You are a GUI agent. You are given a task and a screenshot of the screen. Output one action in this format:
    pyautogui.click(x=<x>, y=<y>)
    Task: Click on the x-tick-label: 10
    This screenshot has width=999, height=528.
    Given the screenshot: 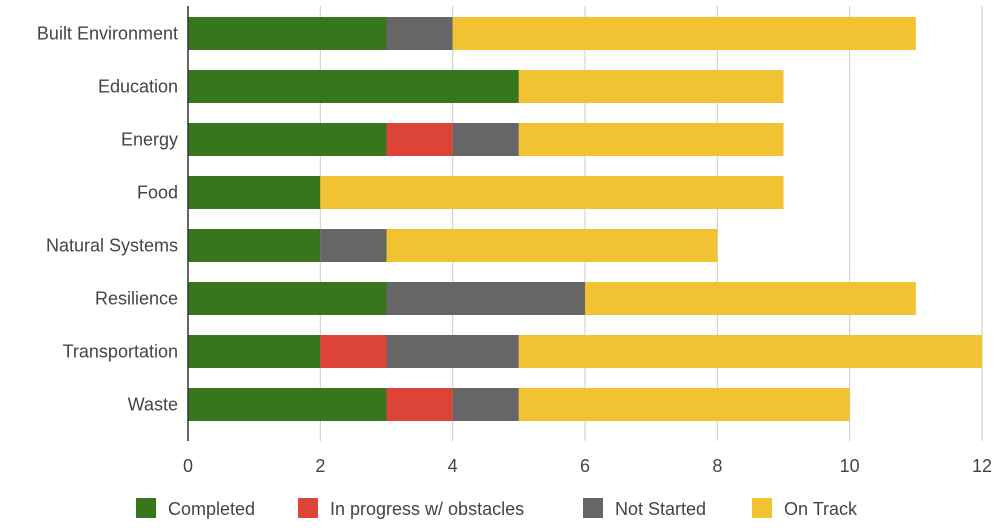 What is the action you would take?
    pyautogui.click(x=850, y=466)
    